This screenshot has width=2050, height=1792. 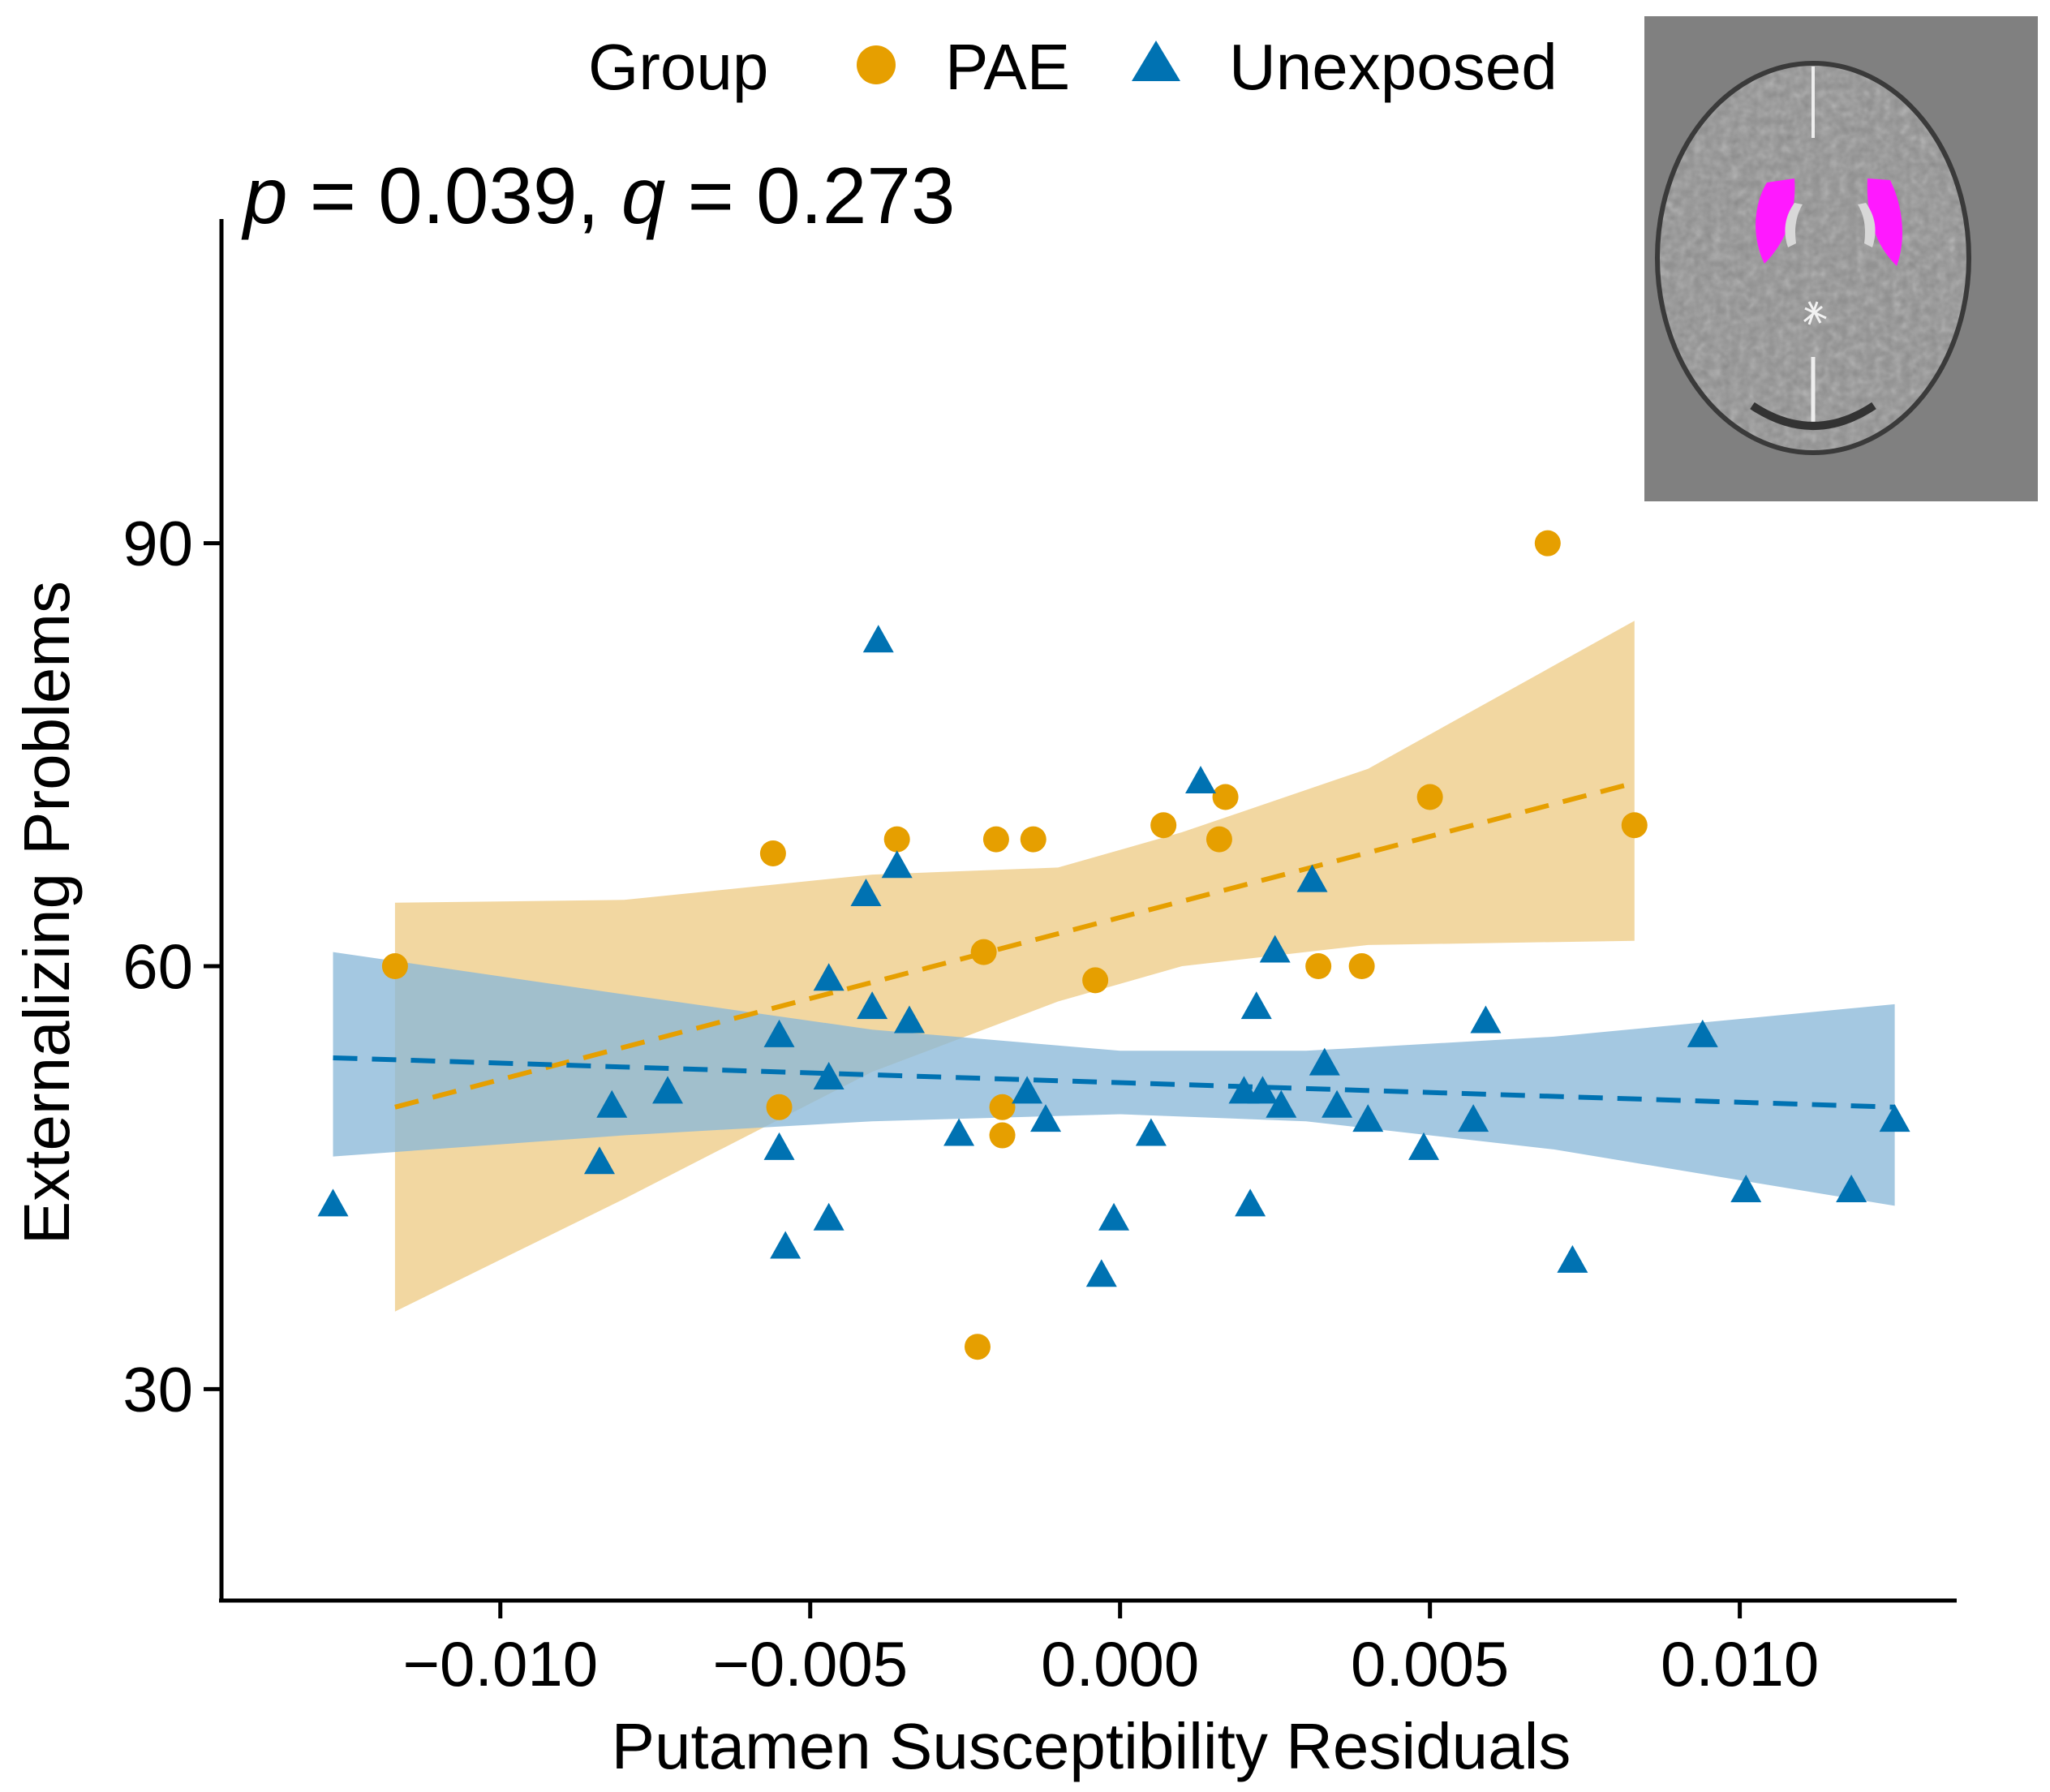 I want to click on p-symbol: p, so click(x=264, y=195).